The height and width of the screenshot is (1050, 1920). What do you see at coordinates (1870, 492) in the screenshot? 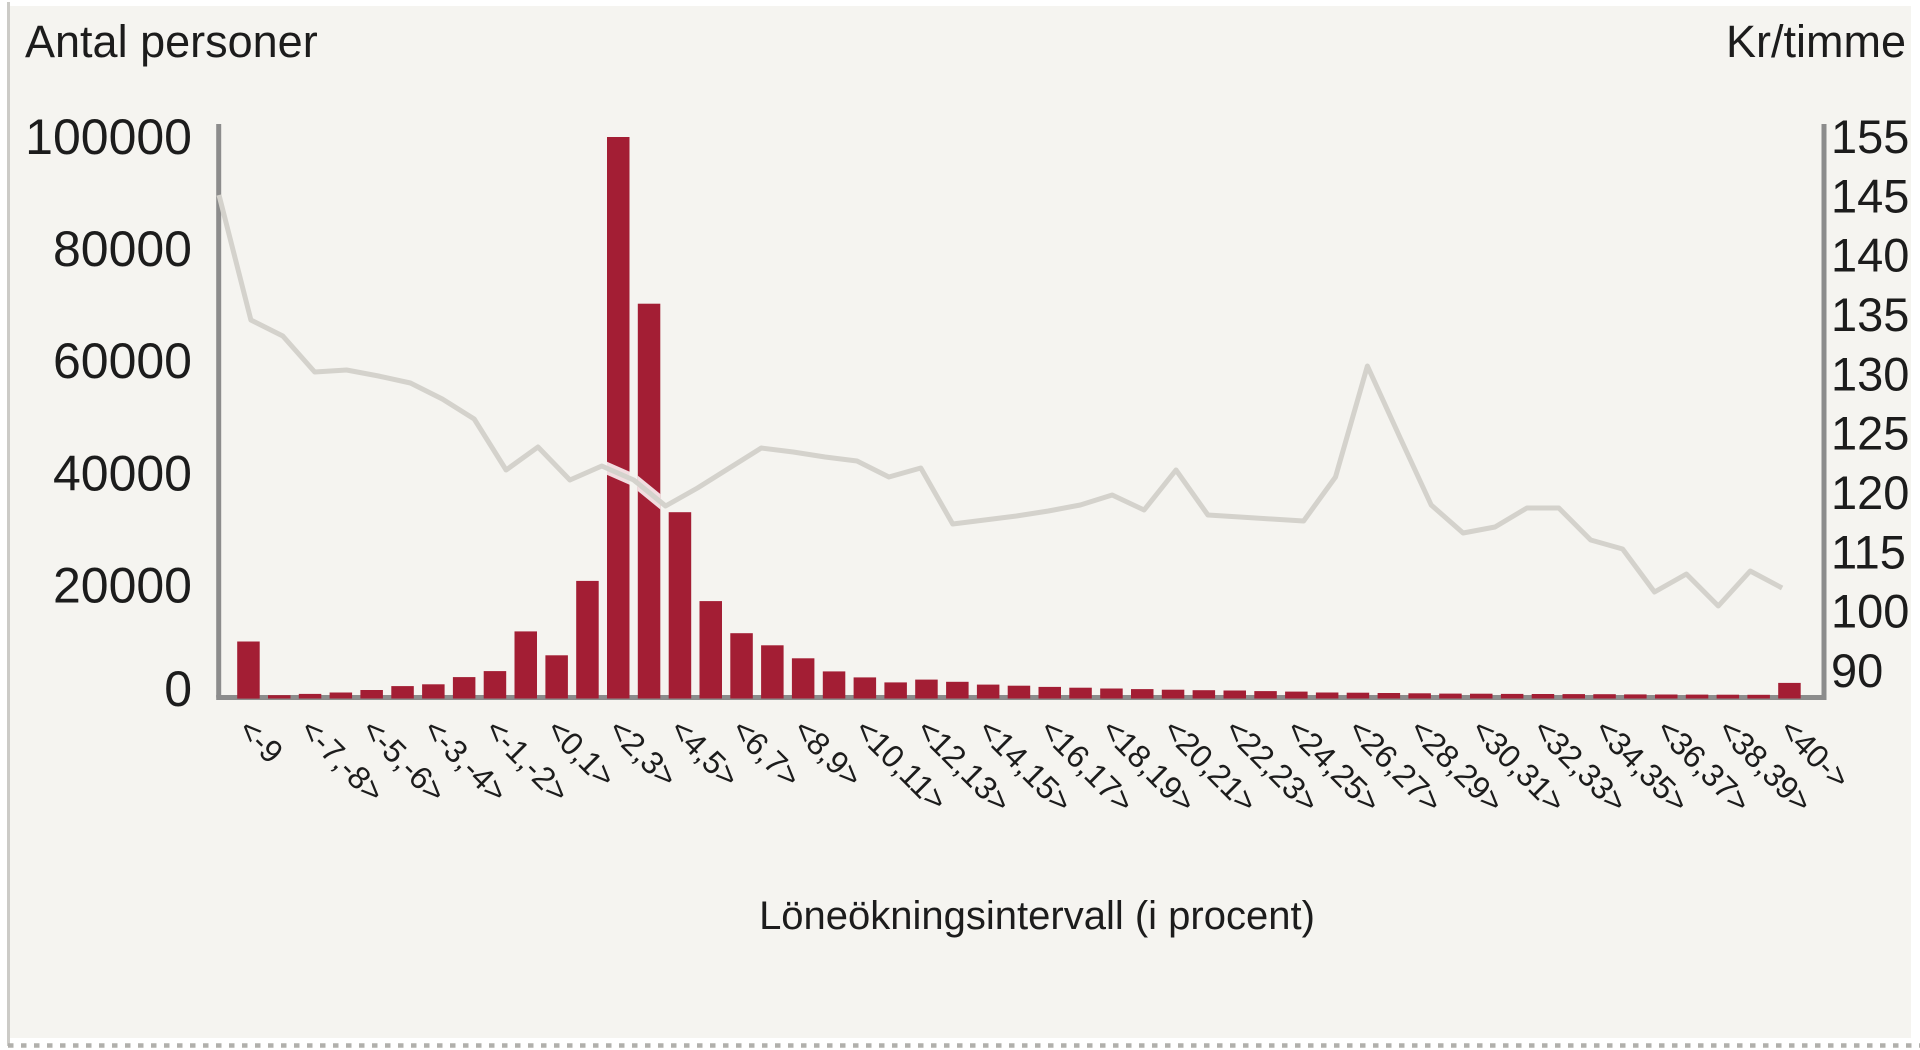
I see `svg-text: 120` at bounding box center [1870, 492].